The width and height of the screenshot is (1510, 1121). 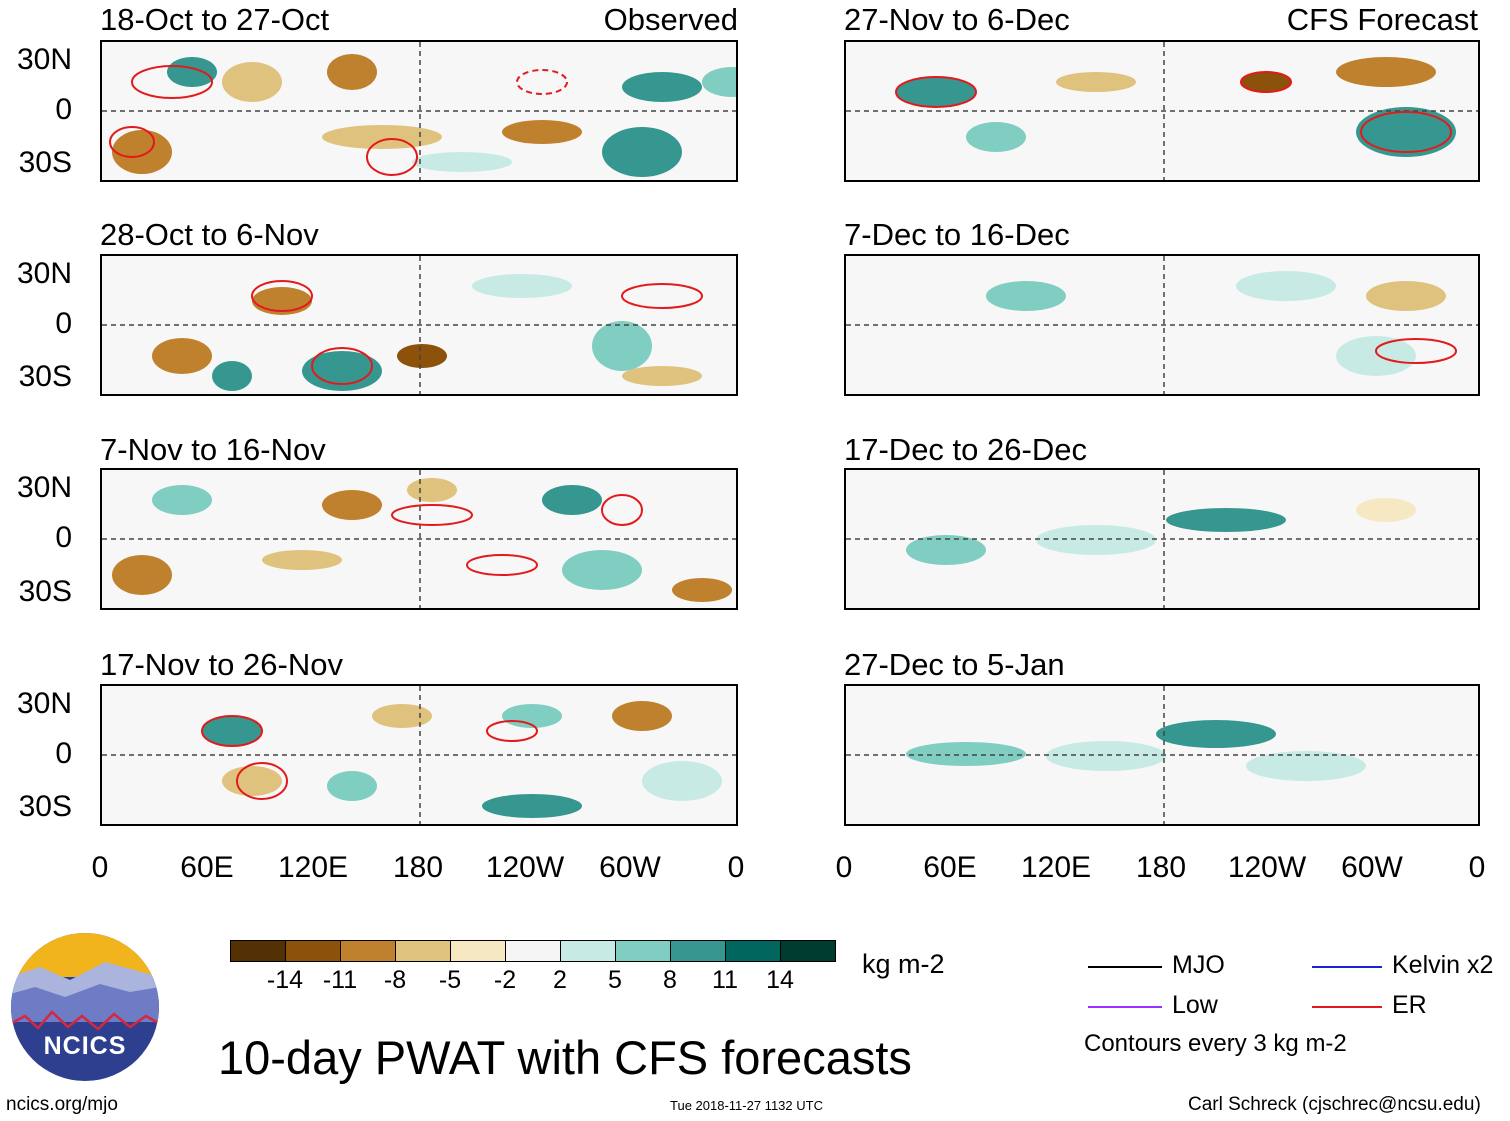 I want to click on legend-kelvin-label: Kelvin x2, so click(x=1443, y=965).